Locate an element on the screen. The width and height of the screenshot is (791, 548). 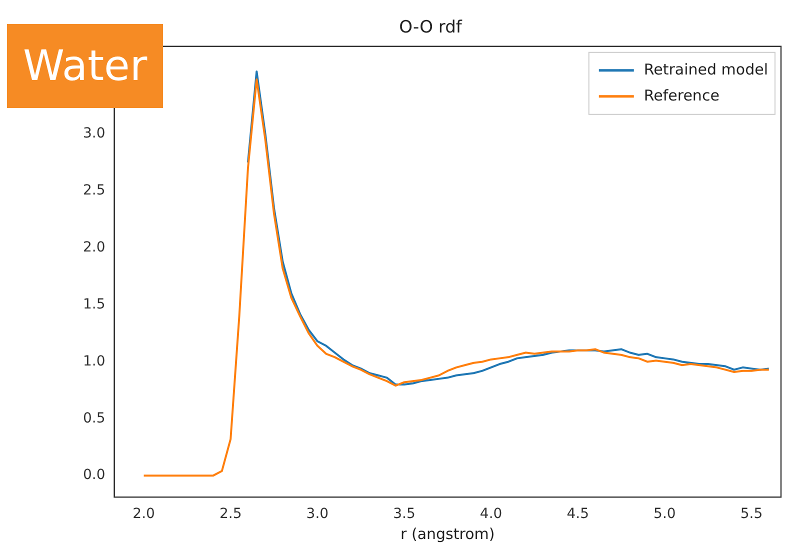
x-tick-label: 4.5 is located at coordinates (577, 514).